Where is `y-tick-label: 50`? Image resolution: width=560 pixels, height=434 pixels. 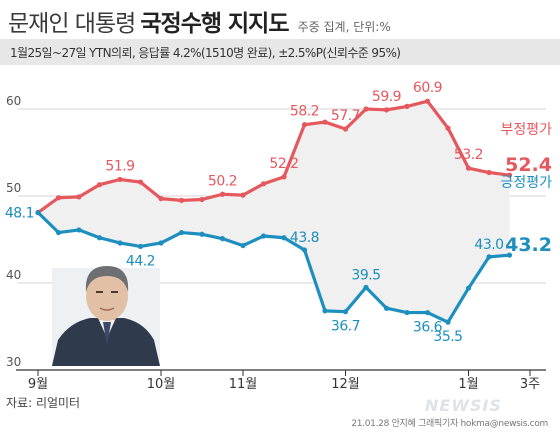
y-tick-label: 50 is located at coordinates (13, 188).